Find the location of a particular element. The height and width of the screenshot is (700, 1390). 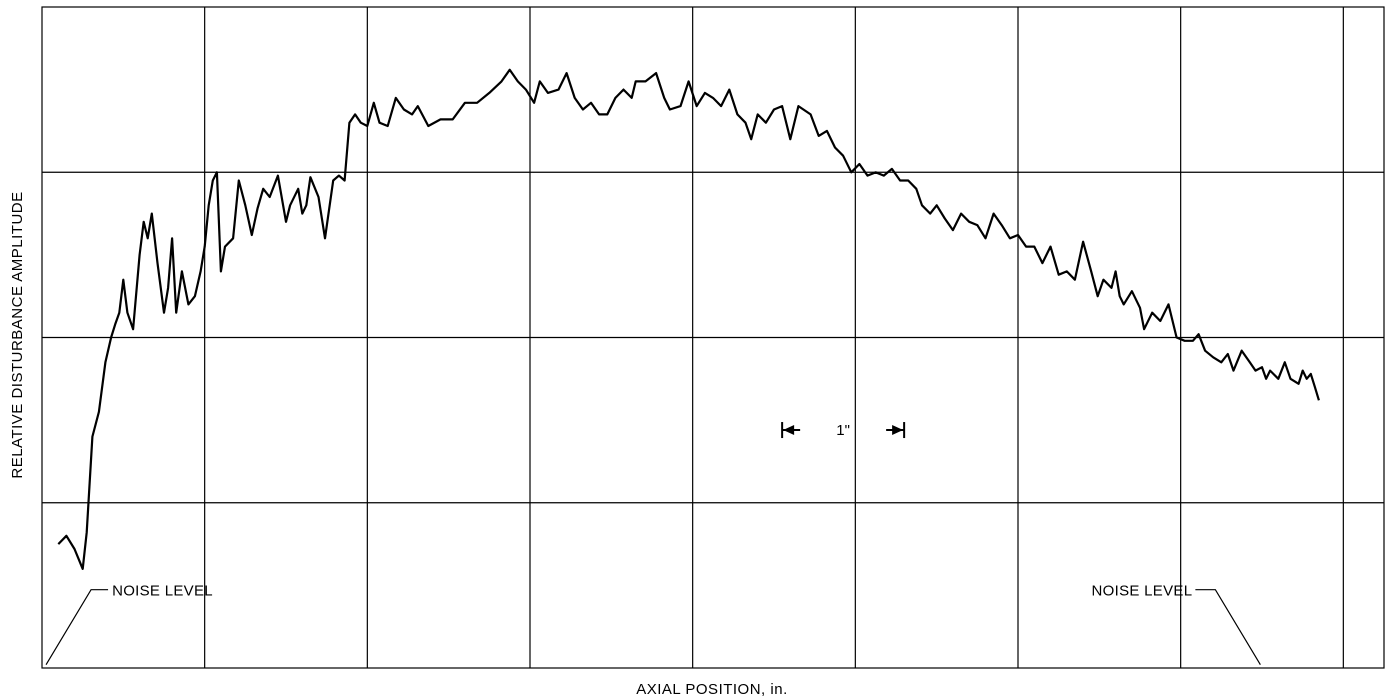

scale-label: 1" is located at coordinates (843, 430).